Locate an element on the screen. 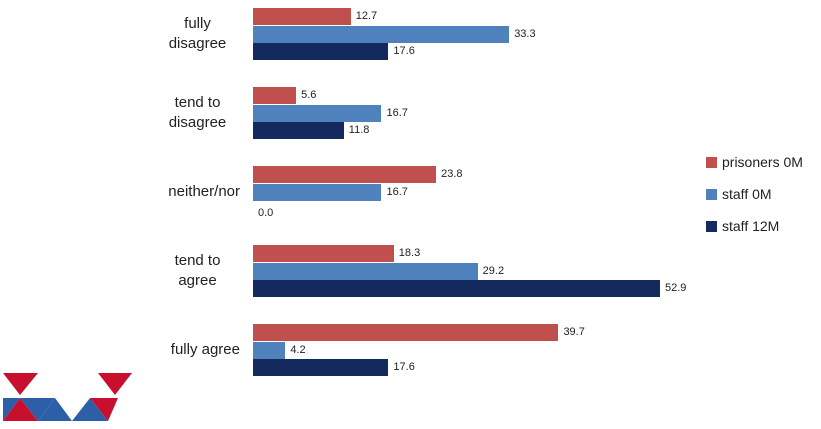 This screenshot has width=821, height=429. value-label: 12.7 is located at coordinates (366, 16).